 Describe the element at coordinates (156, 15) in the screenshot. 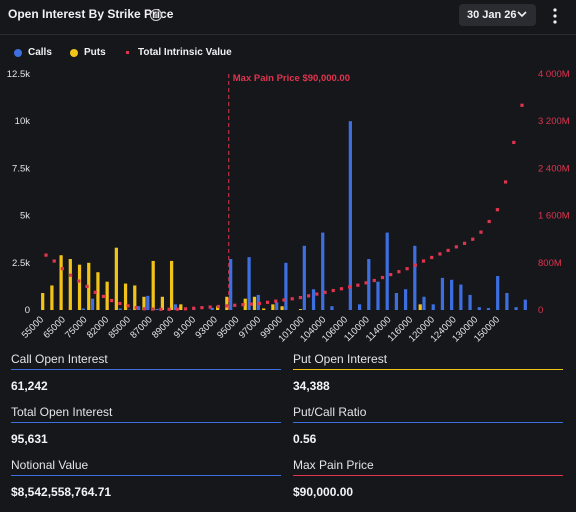

I see `info-icon: i` at that location.